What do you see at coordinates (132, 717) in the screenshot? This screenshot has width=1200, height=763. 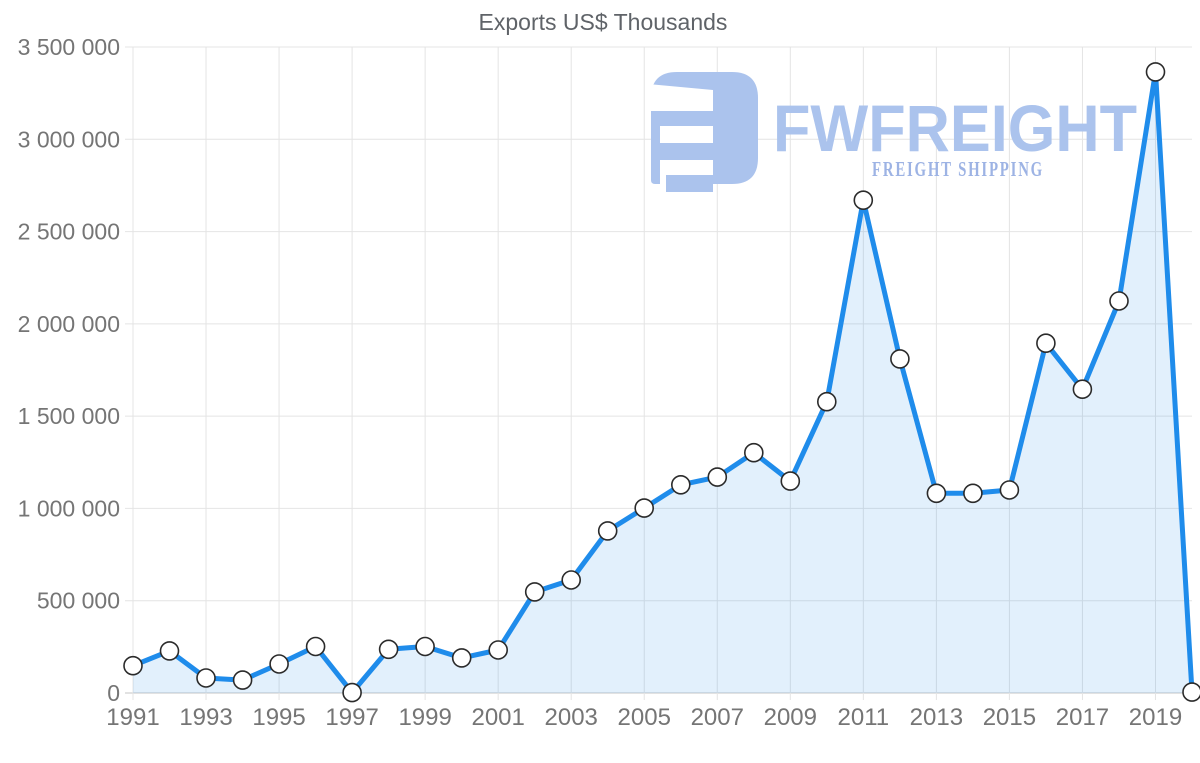 I see `x-tick-label: 1991` at bounding box center [132, 717].